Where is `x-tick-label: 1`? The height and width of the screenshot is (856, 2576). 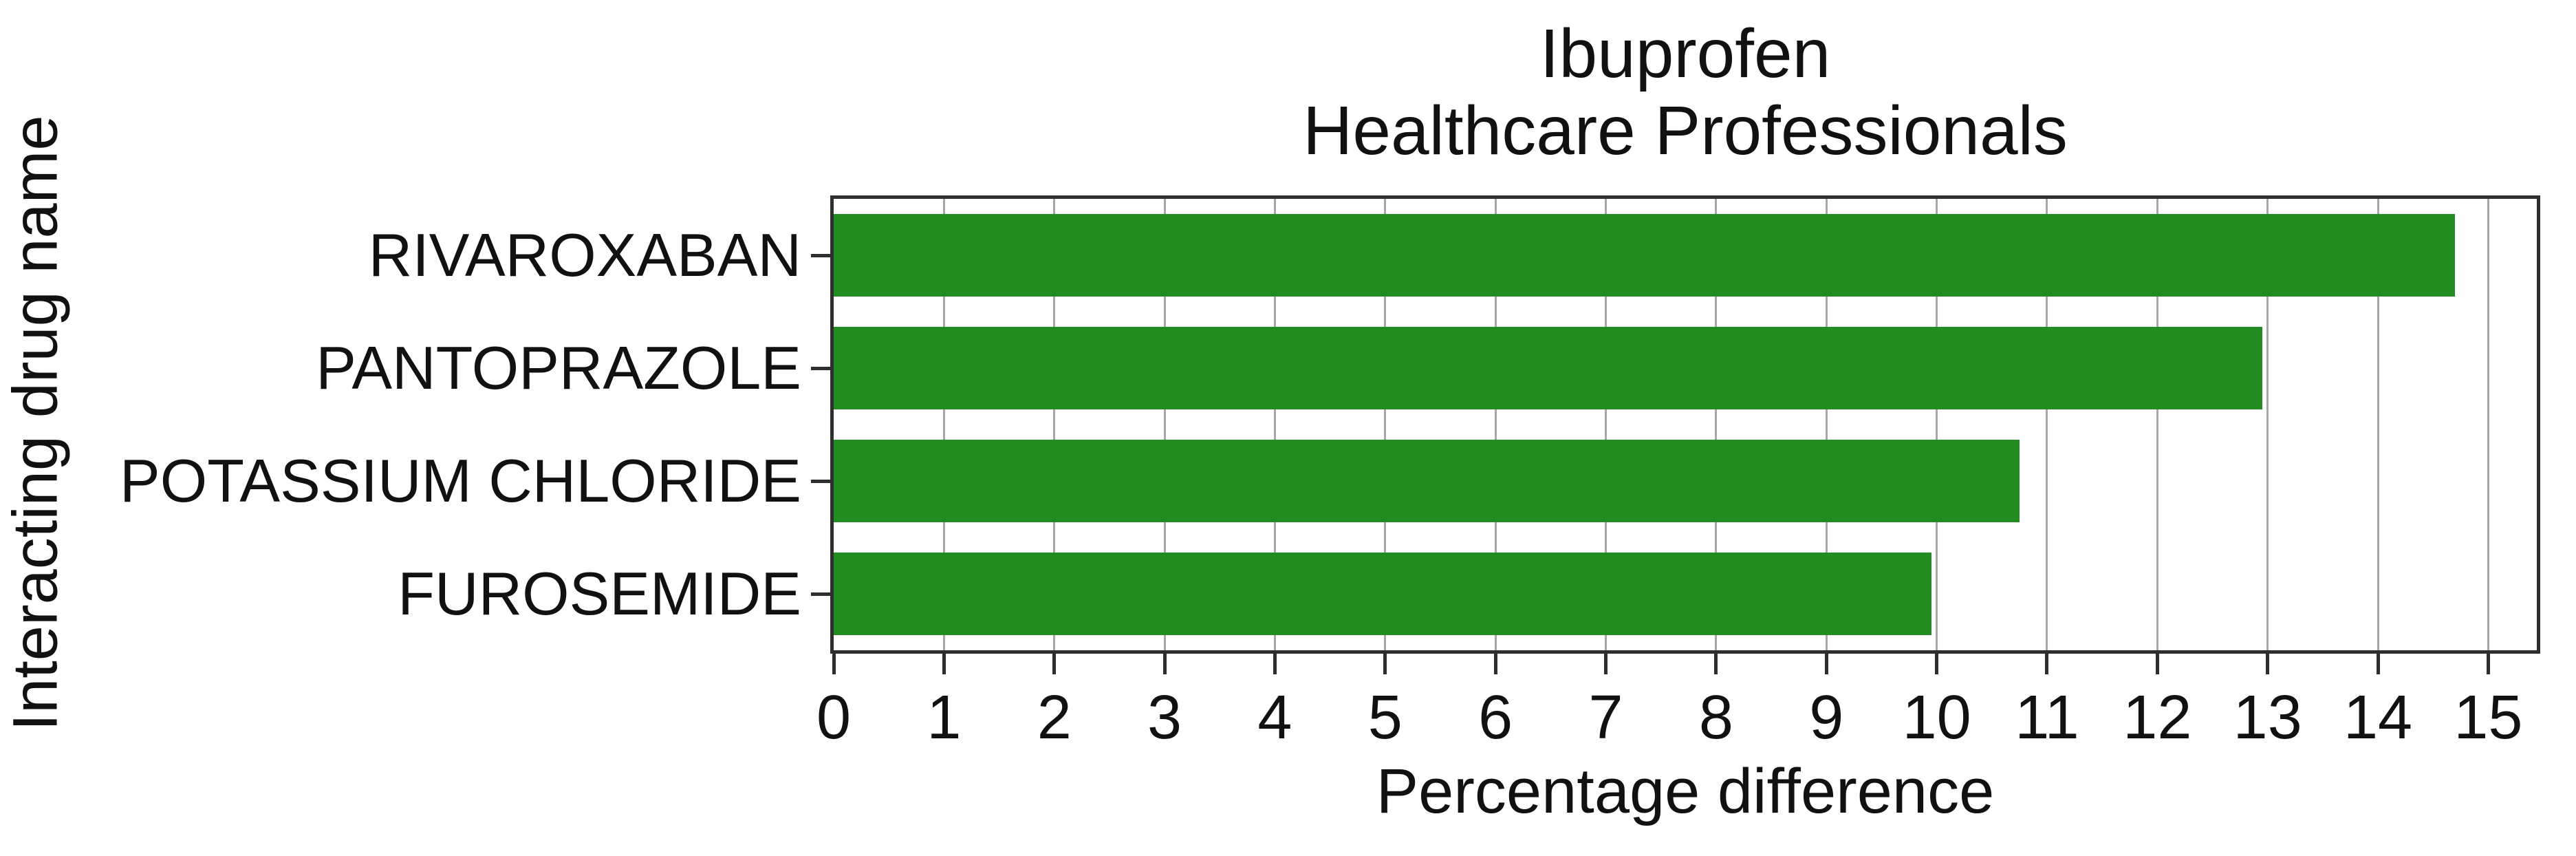 x-tick-label: 1 is located at coordinates (944, 718).